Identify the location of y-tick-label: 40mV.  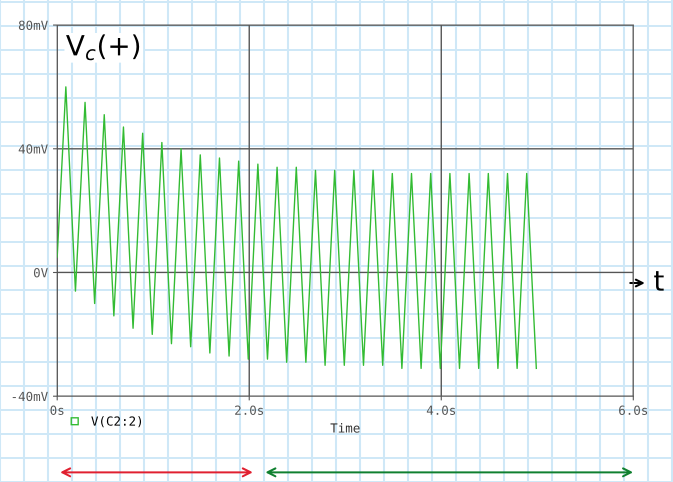
(33, 149).